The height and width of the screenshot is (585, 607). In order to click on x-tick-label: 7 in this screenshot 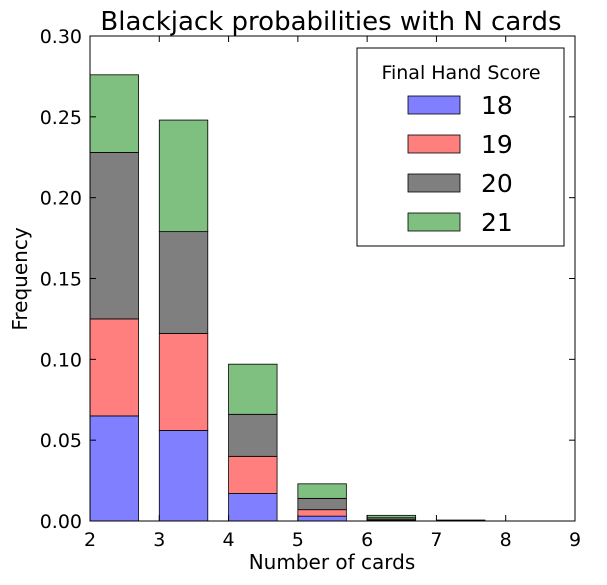, I will do `click(436, 540)`.